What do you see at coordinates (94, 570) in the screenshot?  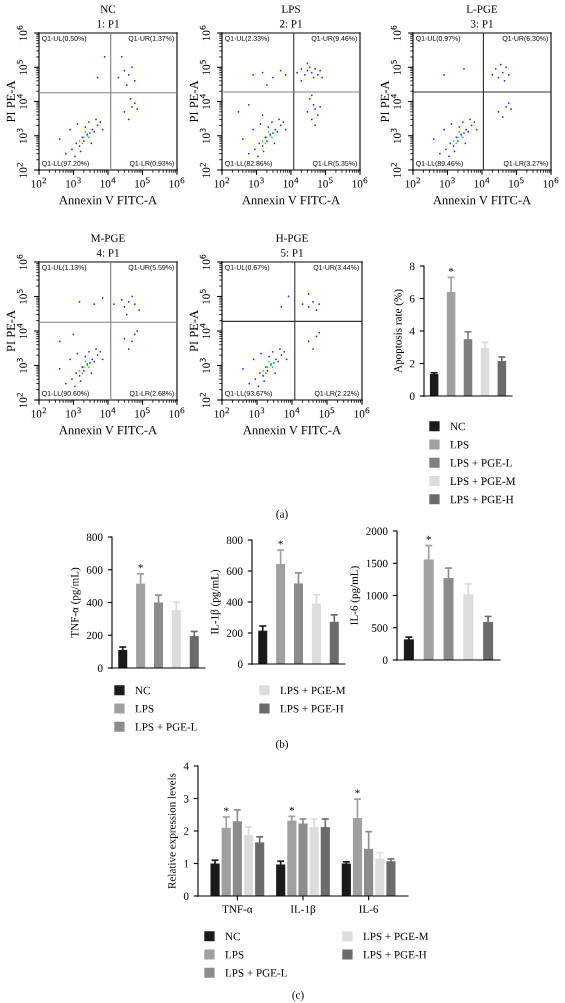 I see `y-tick-label: 600` at bounding box center [94, 570].